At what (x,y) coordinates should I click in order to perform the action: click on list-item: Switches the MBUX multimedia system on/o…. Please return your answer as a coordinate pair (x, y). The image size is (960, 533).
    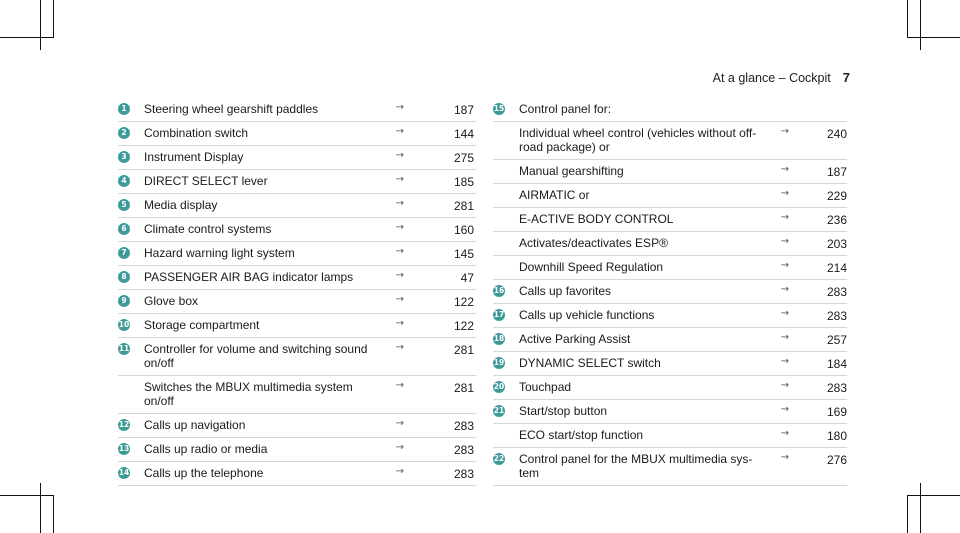
    Looking at the image, I should click on (297, 395).